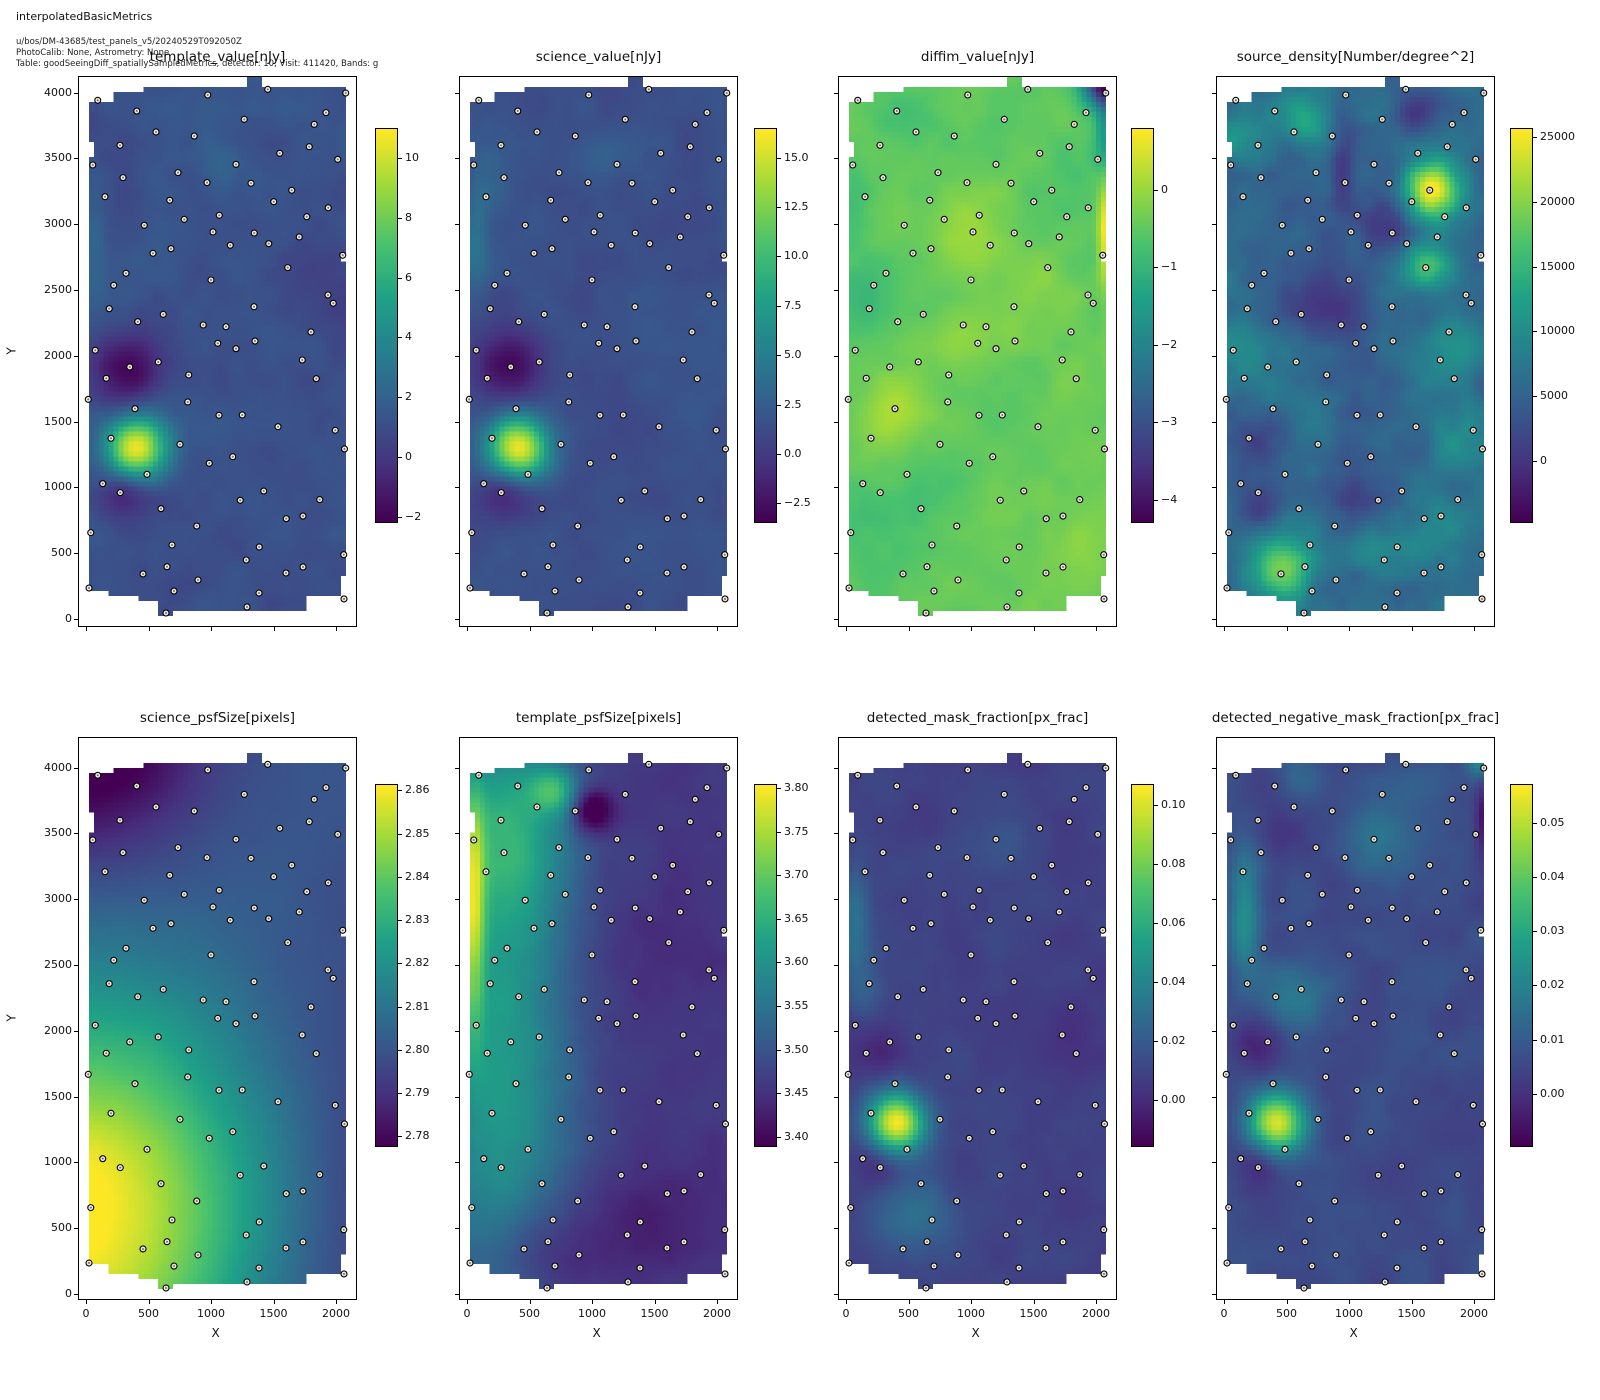  Describe the element at coordinates (408, 337) in the screenshot. I see `colorbar-tick-label: 4` at that location.